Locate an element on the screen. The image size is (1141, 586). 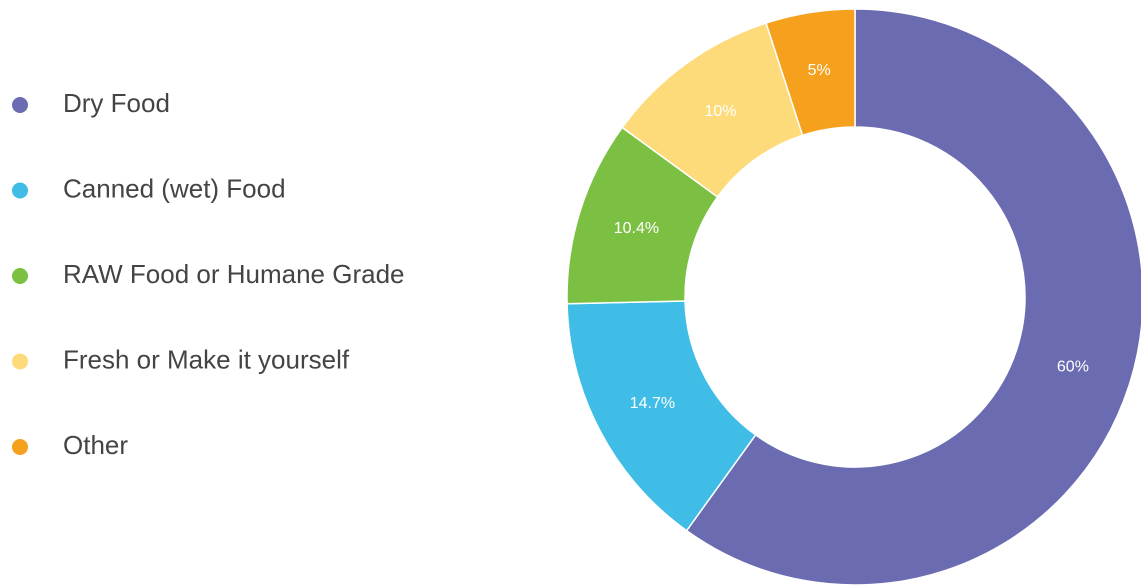
slice-label: 60% is located at coordinates (1073, 367).